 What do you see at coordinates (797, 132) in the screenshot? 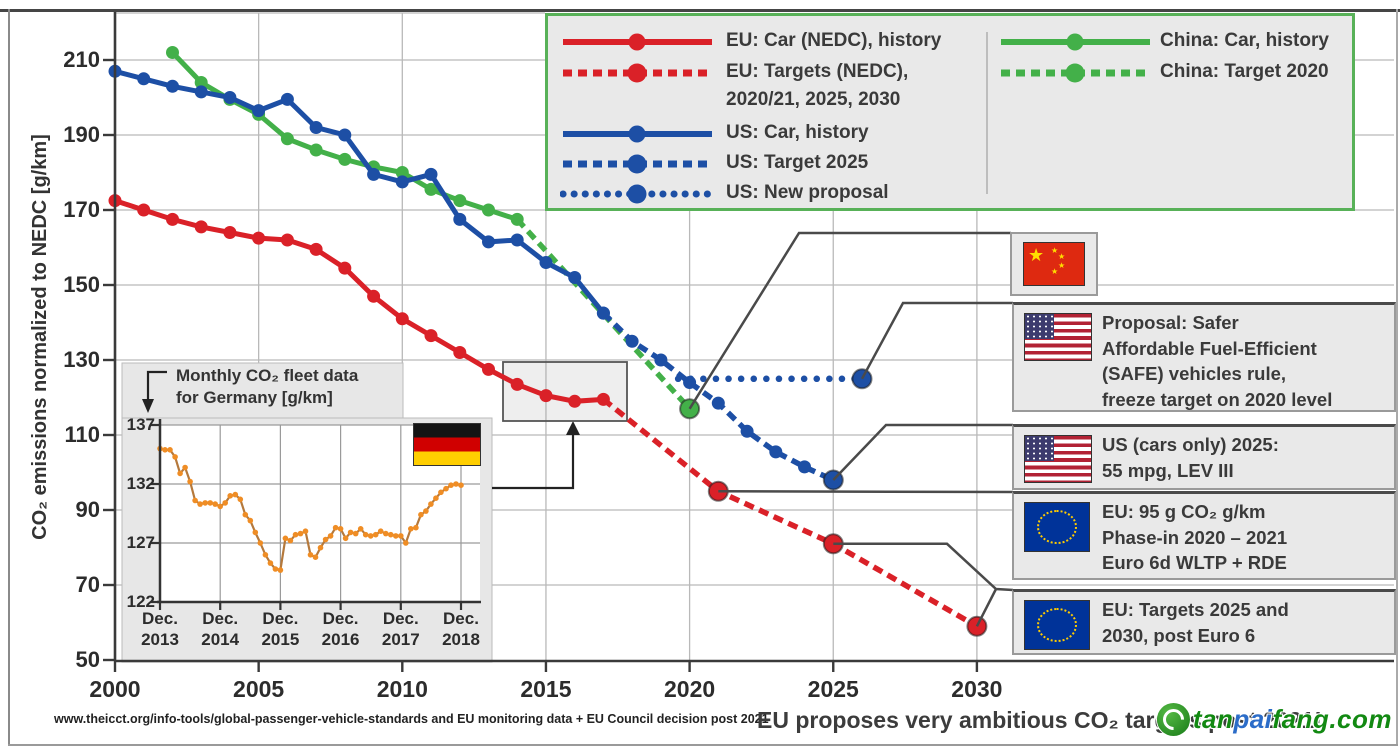
I see `legend-item-label: US: Car, history` at bounding box center [797, 132].